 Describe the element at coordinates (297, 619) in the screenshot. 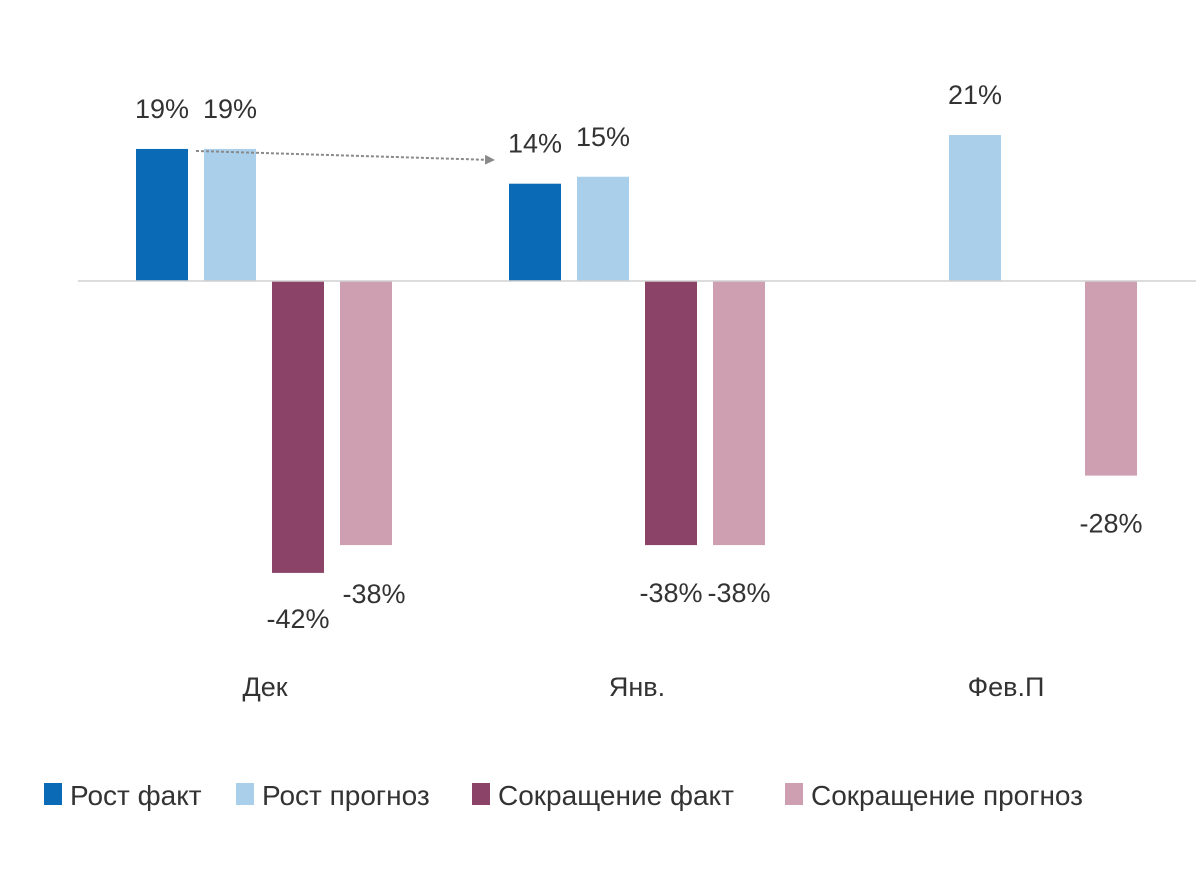

I see `data-label: -42%` at that location.